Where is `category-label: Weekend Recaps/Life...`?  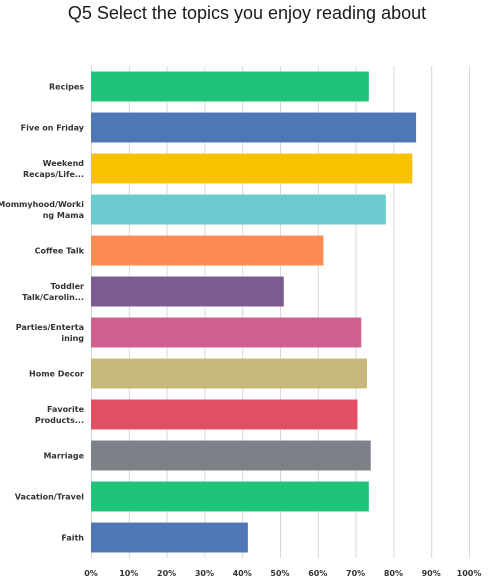
category-label: Weekend Recaps/Life... is located at coordinates (53, 169).